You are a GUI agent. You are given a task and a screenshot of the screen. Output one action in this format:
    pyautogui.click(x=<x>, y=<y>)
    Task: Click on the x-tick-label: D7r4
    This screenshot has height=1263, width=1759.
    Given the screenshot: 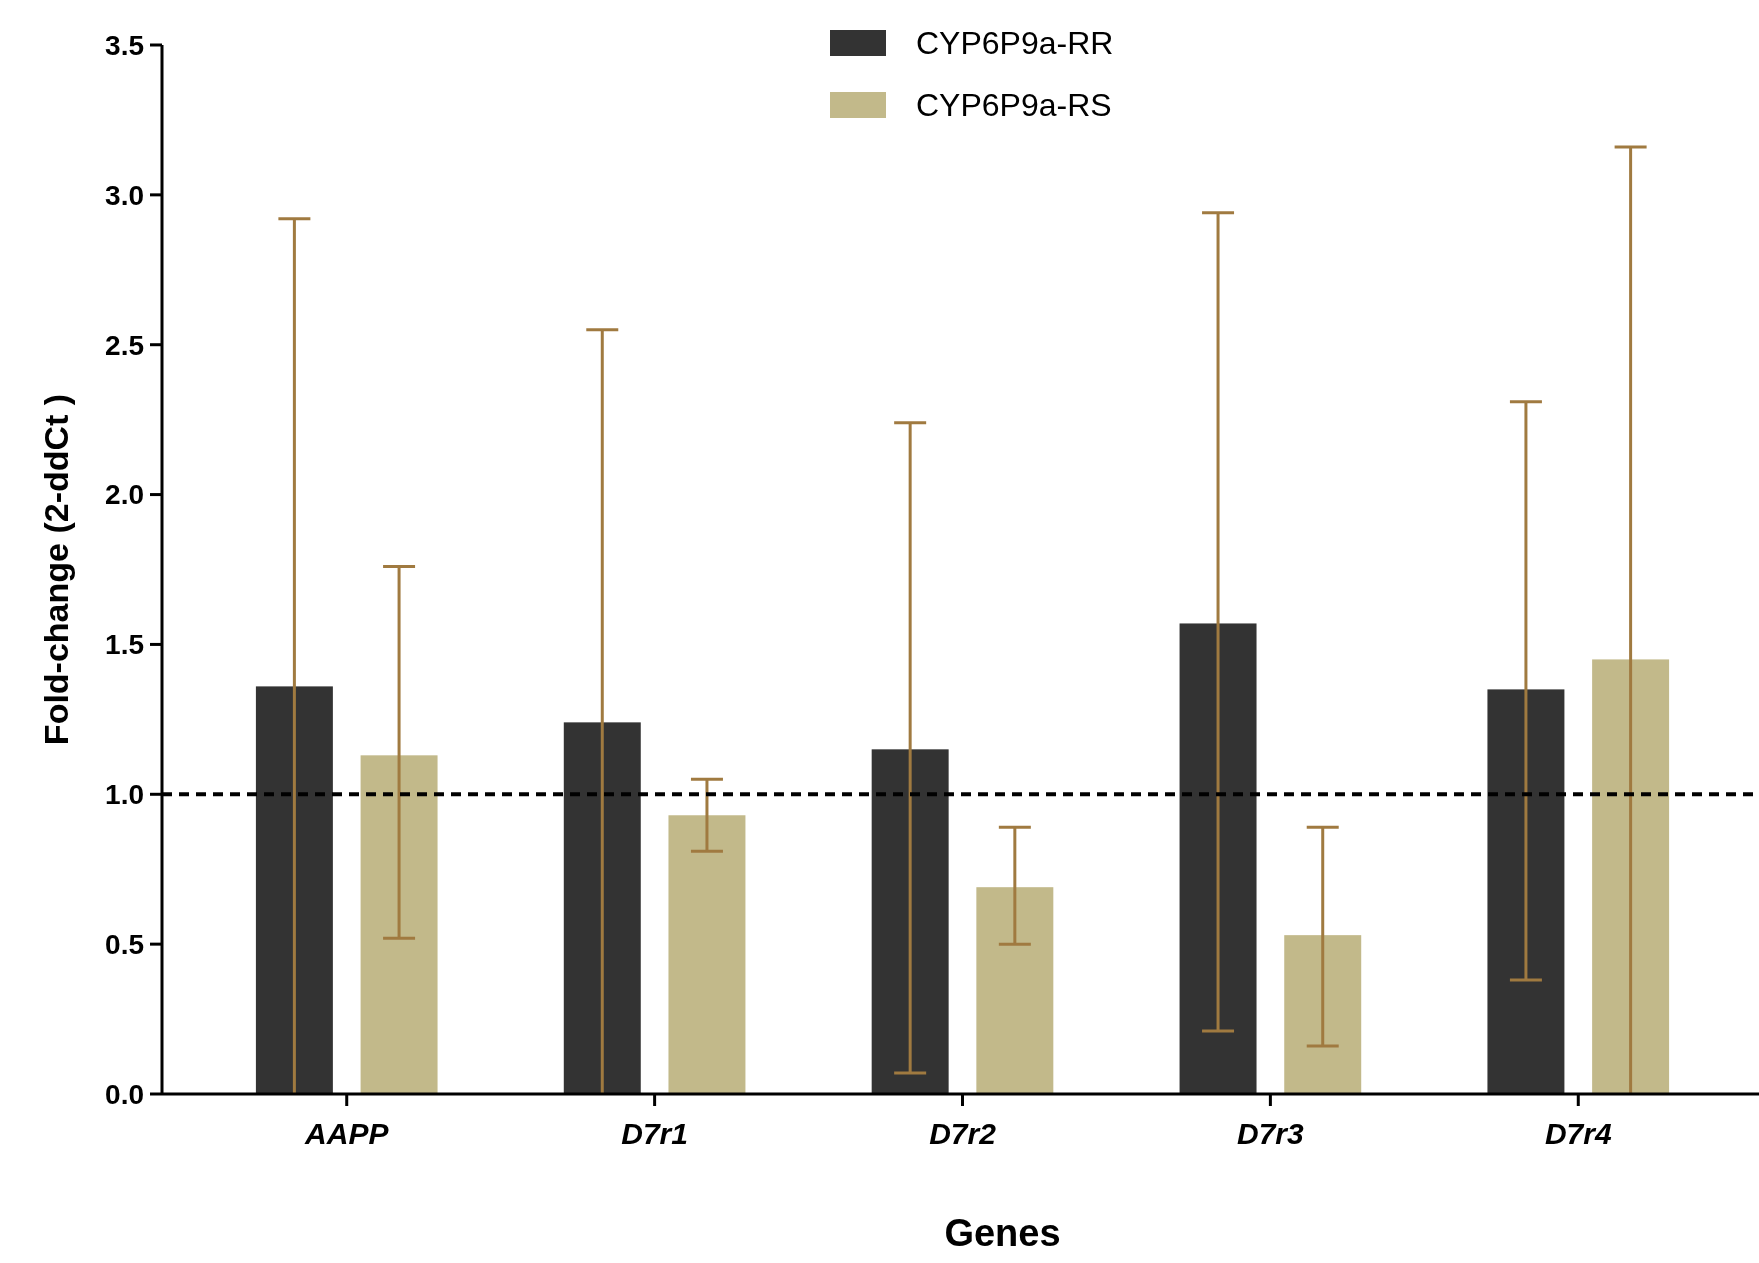 What is the action you would take?
    pyautogui.click(x=1578, y=1133)
    